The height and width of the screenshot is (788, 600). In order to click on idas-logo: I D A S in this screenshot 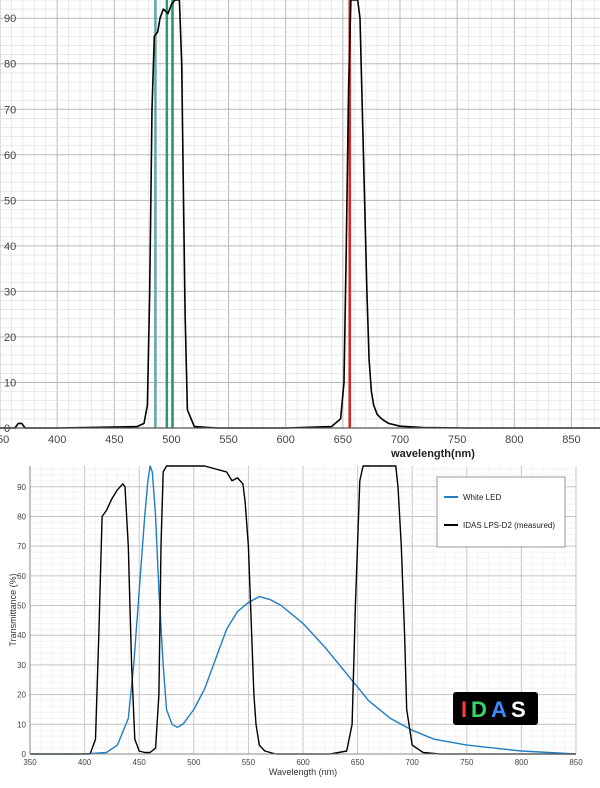, I will do `click(495, 708)`.